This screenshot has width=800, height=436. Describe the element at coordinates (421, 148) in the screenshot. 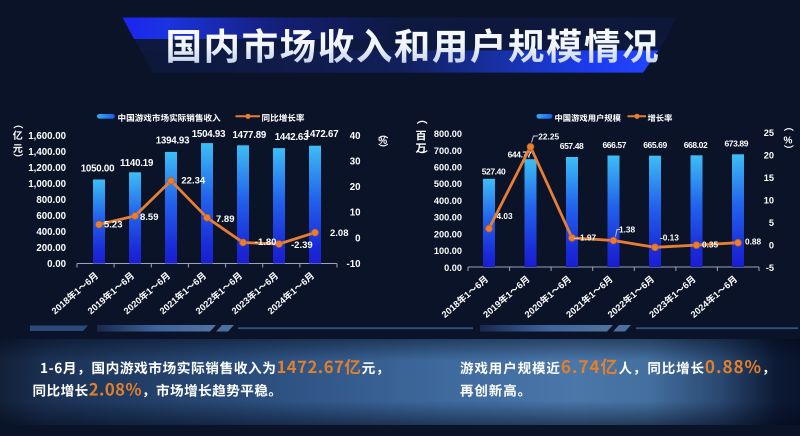

I see `svg-text: 万` at that location.